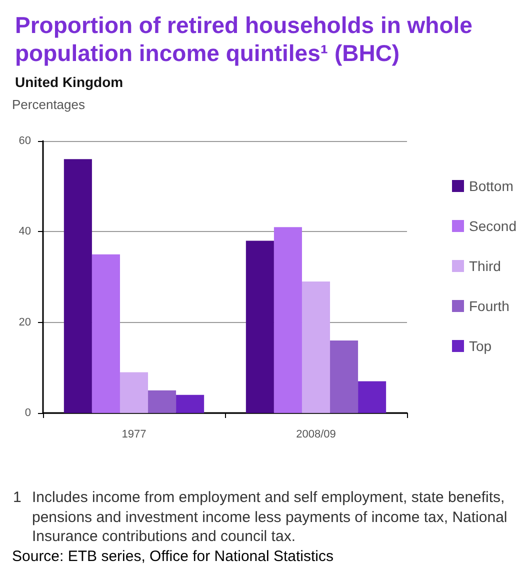  What do you see at coordinates (24, 141) in the screenshot?
I see `y-tick-label: 60` at bounding box center [24, 141].